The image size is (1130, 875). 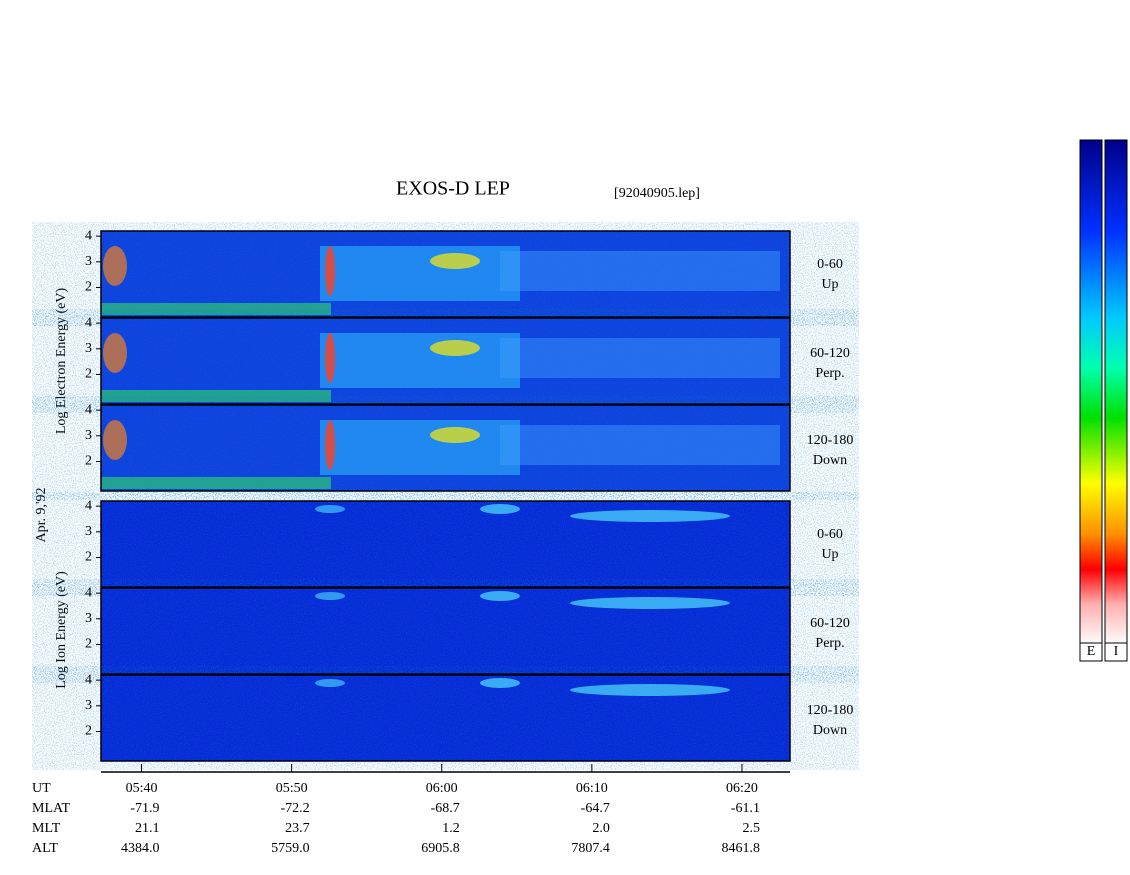 What do you see at coordinates (41, 788) in the screenshot?
I see `table-label: UT` at bounding box center [41, 788].